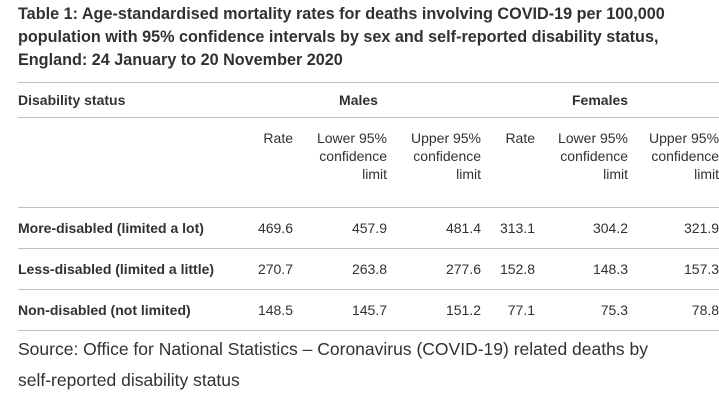 The width and height of the screenshot is (719, 403). I want to click on row-label: More-disabled (limited a lot), so click(127, 228).